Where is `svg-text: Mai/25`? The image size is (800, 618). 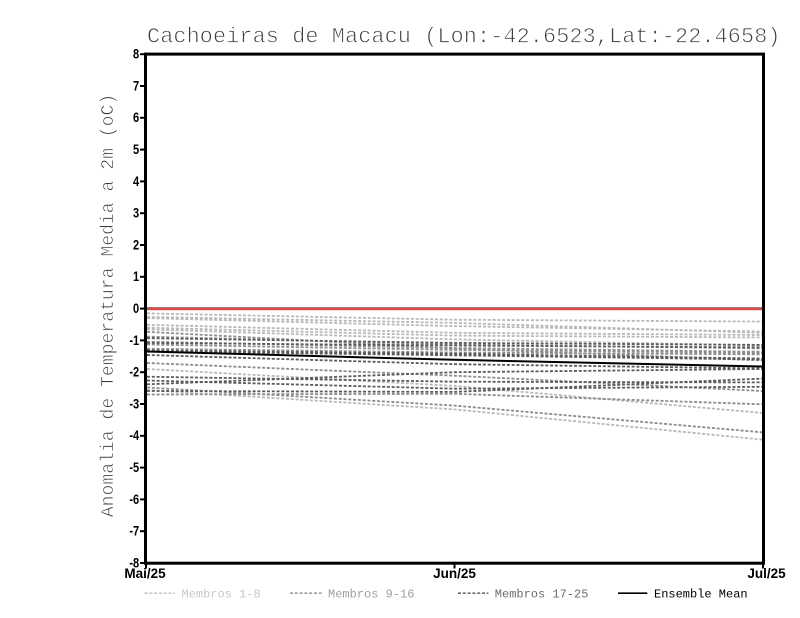
svg-text: Mai/25 is located at coordinates (145, 573).